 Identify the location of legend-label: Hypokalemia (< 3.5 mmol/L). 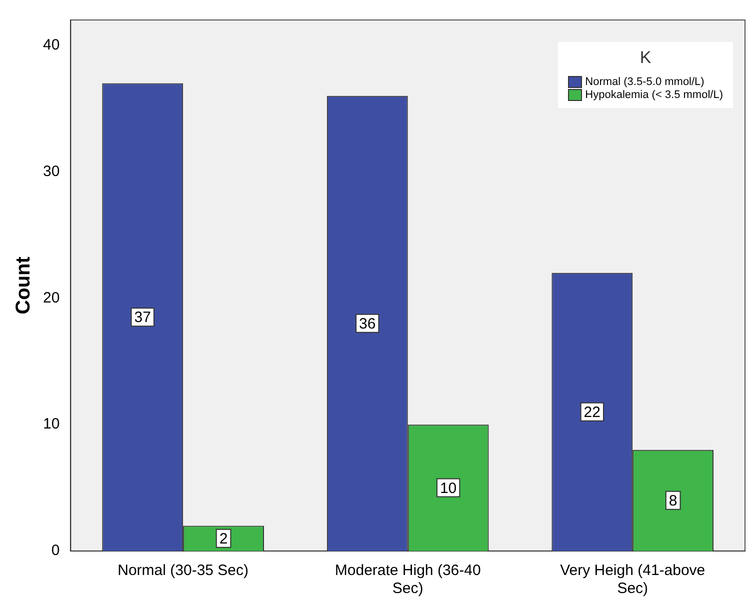
(654, 95).